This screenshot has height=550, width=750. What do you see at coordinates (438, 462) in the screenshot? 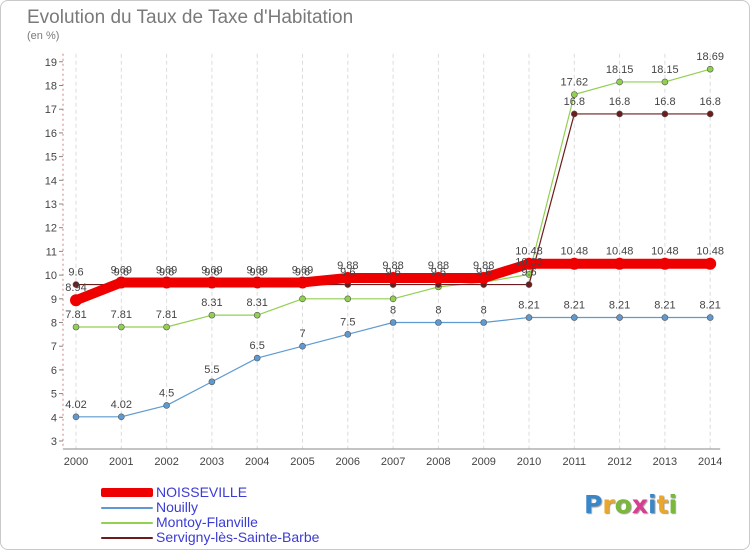
I see `x-tick-label: 2008` at bounding box center [438, 462].